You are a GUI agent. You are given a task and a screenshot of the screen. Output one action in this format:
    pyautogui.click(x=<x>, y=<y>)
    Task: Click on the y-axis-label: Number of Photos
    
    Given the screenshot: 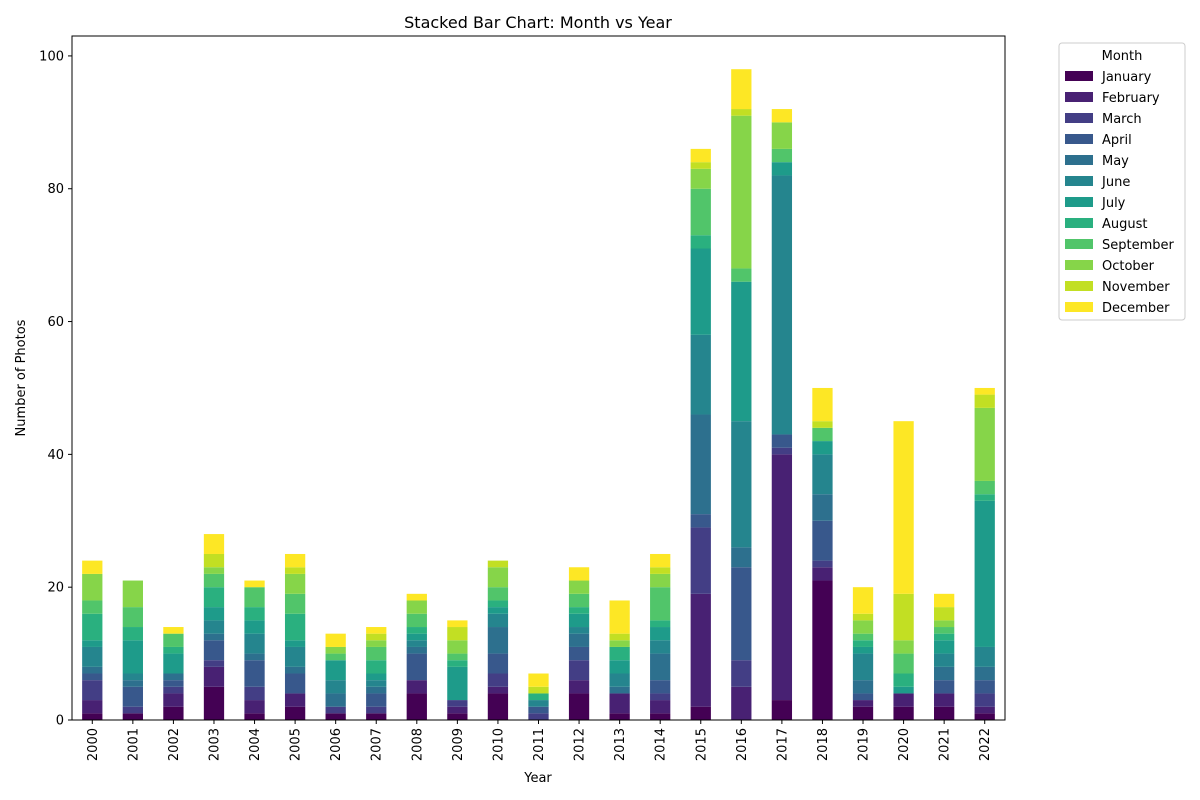 What is the action you would take?
    pyautogui.click(x=21, y=377)
    